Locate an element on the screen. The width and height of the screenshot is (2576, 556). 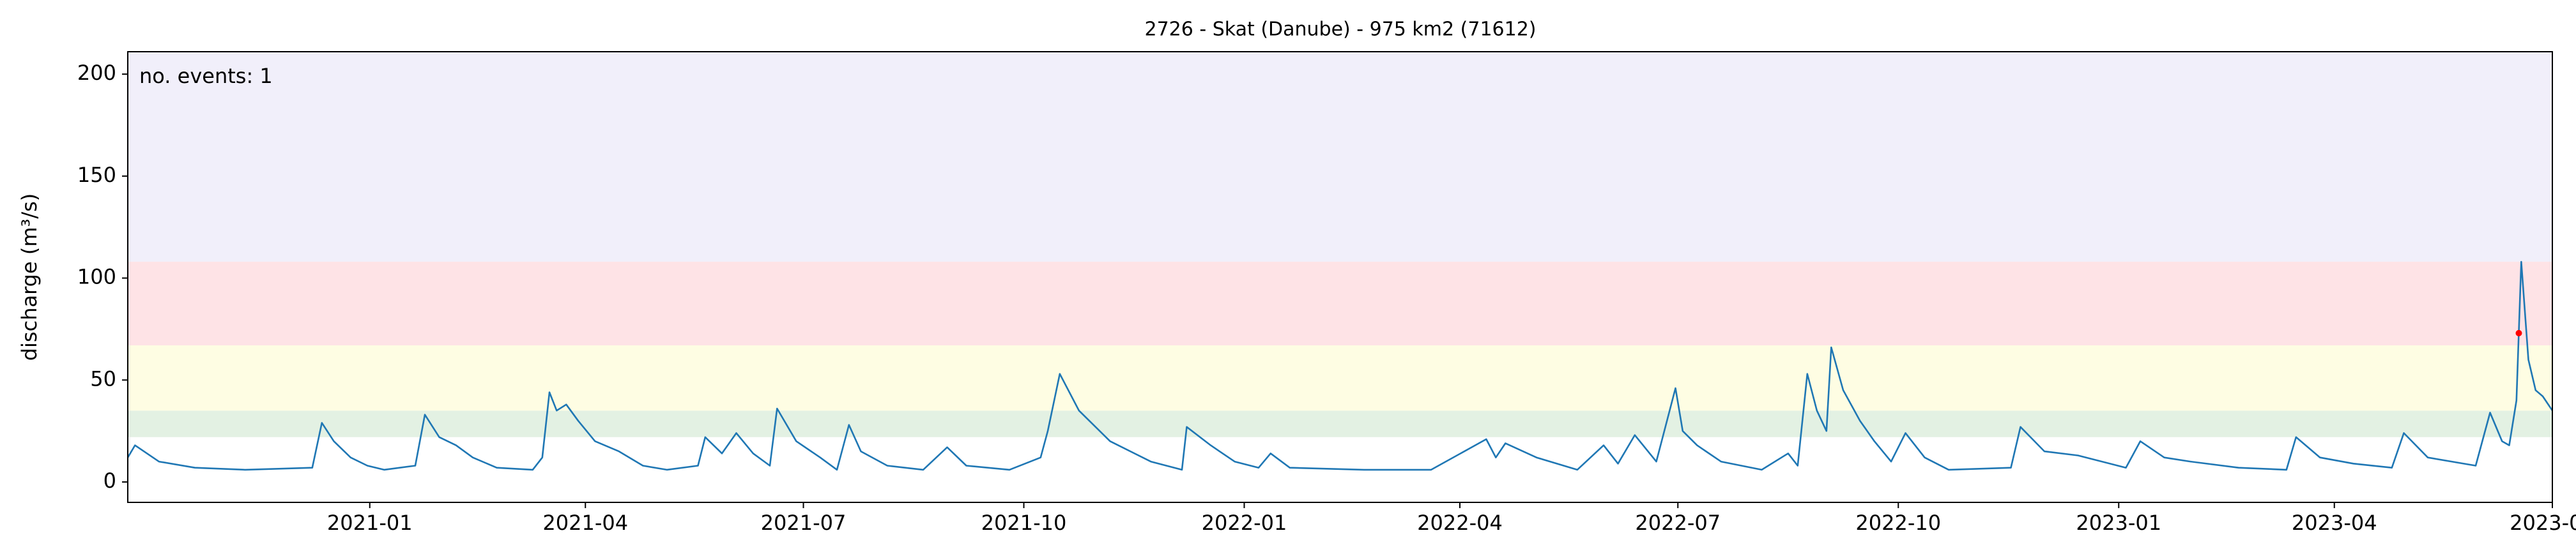
x-tick-label: 2023-04 is located at coordinates (2334, 523).